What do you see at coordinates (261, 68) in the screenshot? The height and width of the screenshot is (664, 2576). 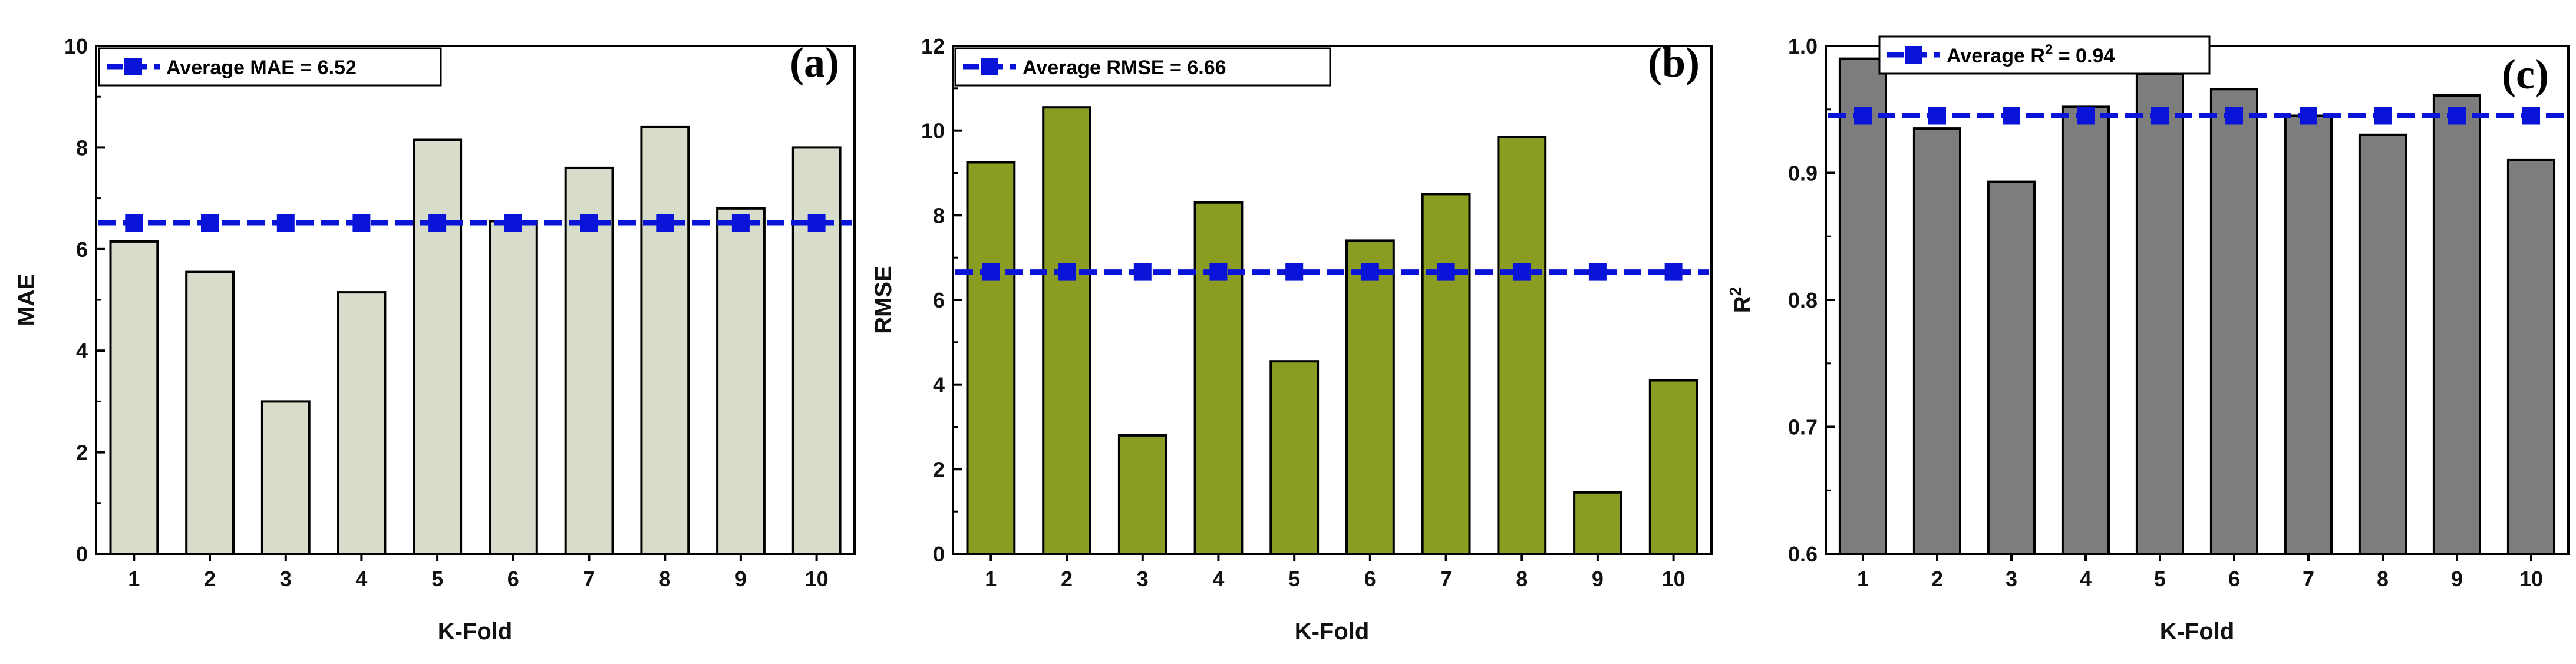 I see `legend-label: Average MAE = 6.52` at bounding box center [261, 68].